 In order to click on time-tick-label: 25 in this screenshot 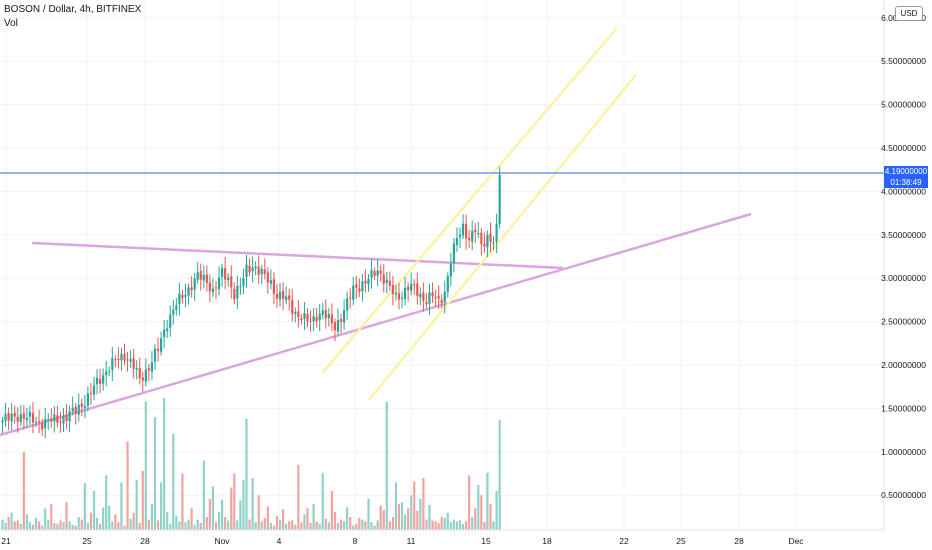, I will do `click(87, 541)`.